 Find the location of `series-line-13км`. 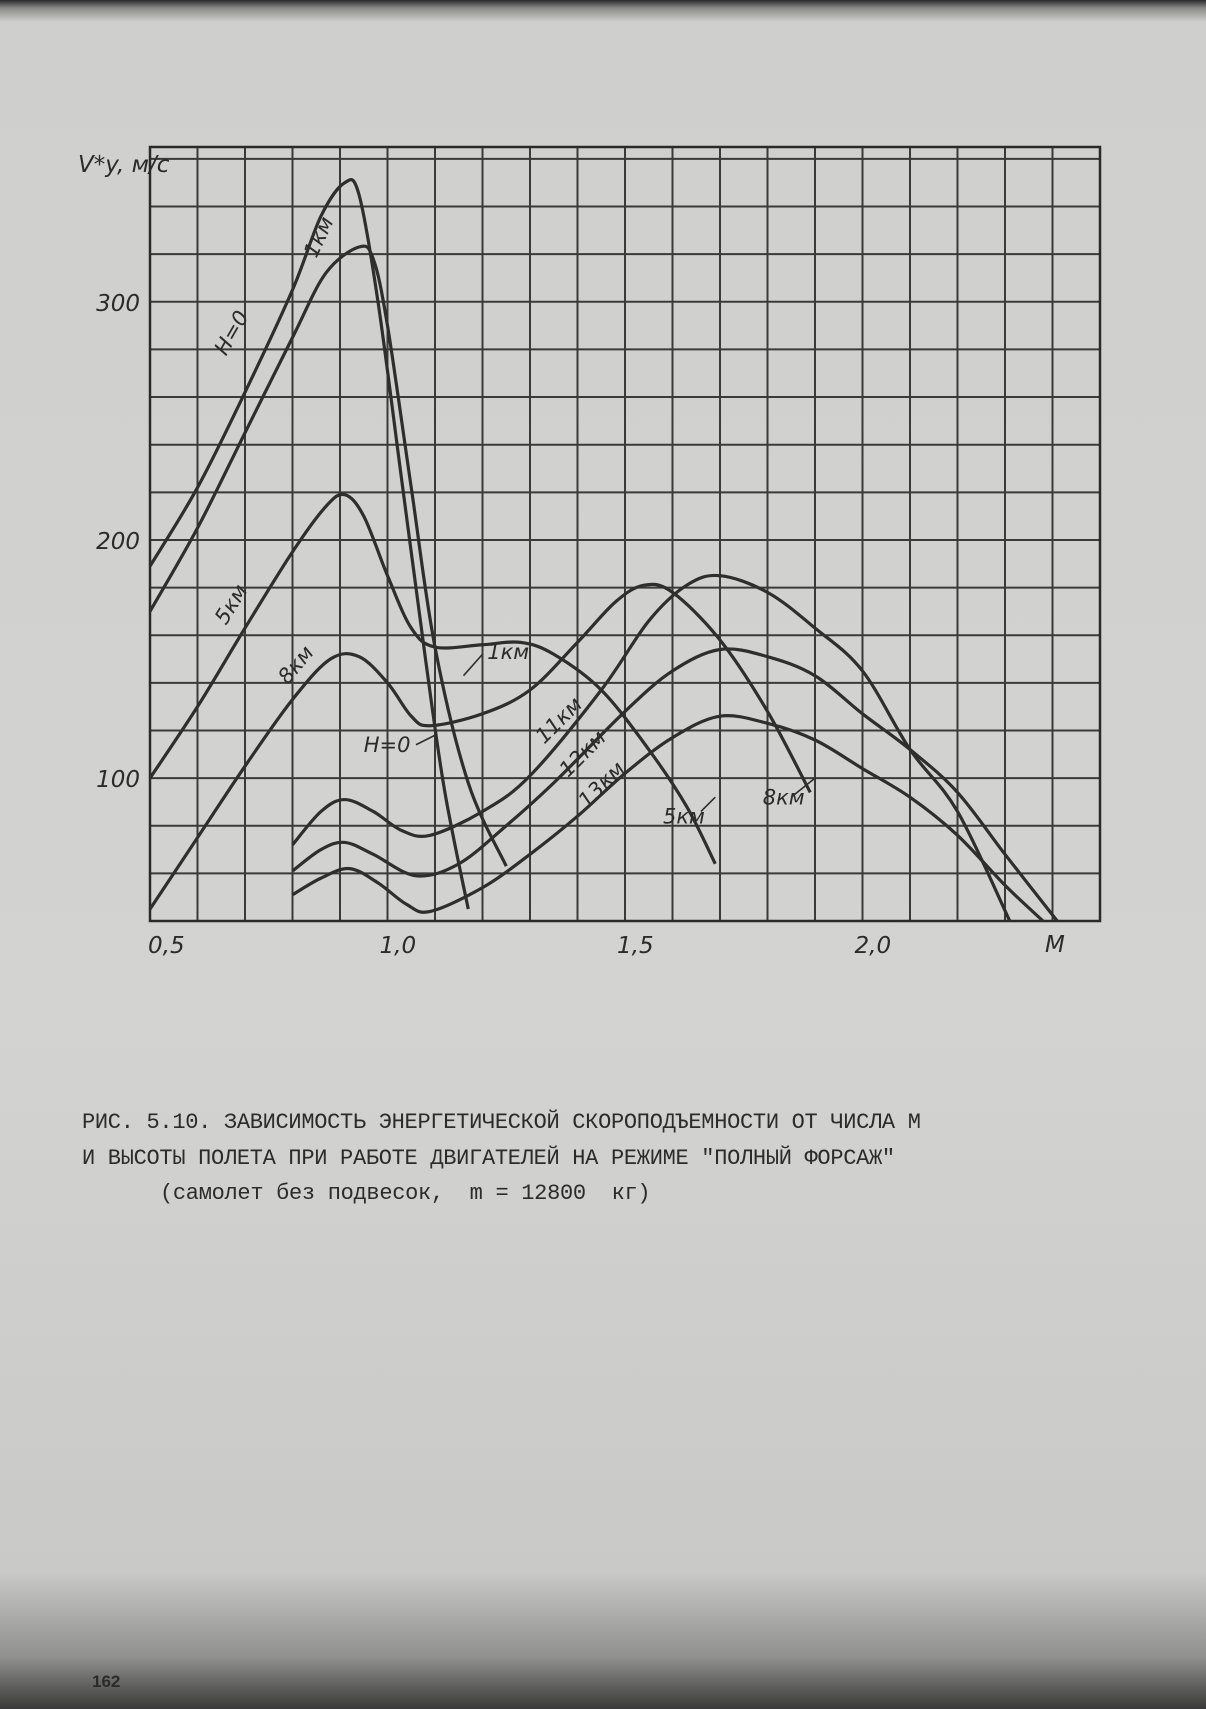

series-line-13км is located at coordinates (668, 818).